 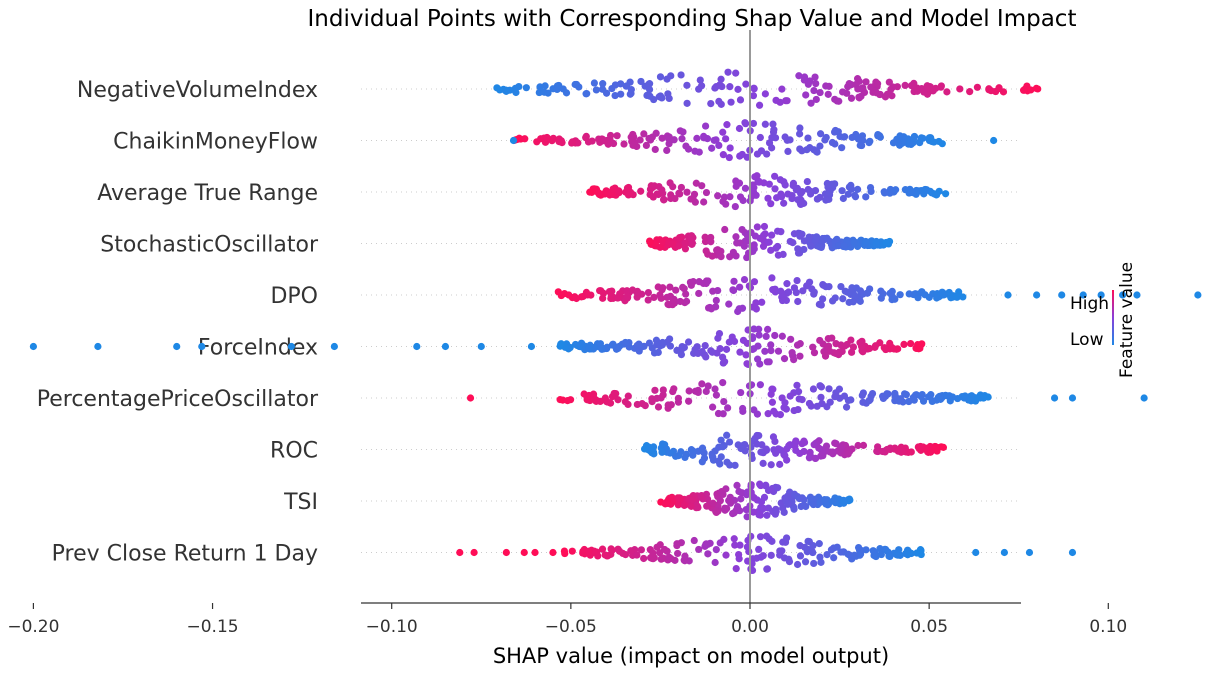 I want to click on x-tick-label: −0.15, so click(x=212, y=627).